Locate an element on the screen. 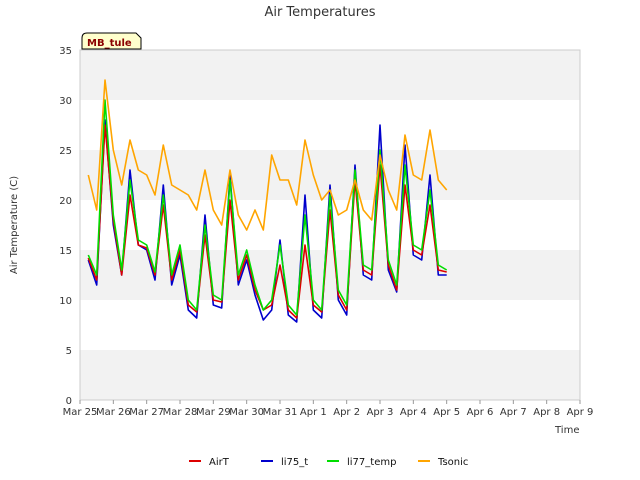 This screenshot has height=480, width=640. x-axis-label: Time is located at coordinates (566, 430).